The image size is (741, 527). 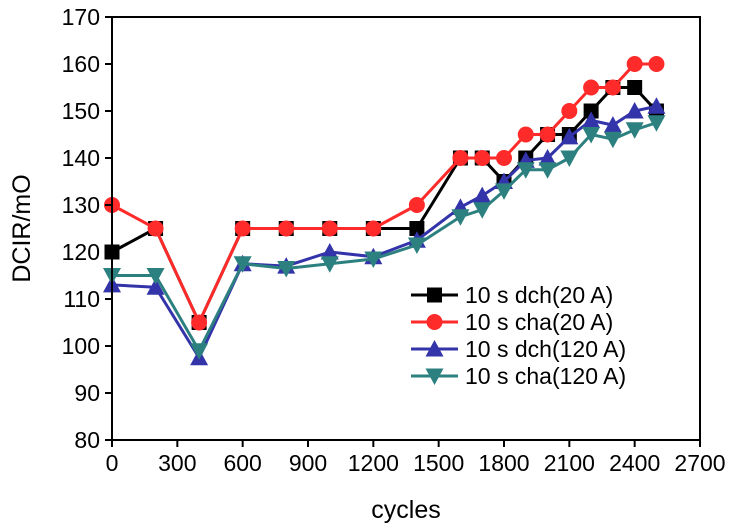 I want to click on legend-item: 10 s dch(20 A), so click(x=512, y=295).